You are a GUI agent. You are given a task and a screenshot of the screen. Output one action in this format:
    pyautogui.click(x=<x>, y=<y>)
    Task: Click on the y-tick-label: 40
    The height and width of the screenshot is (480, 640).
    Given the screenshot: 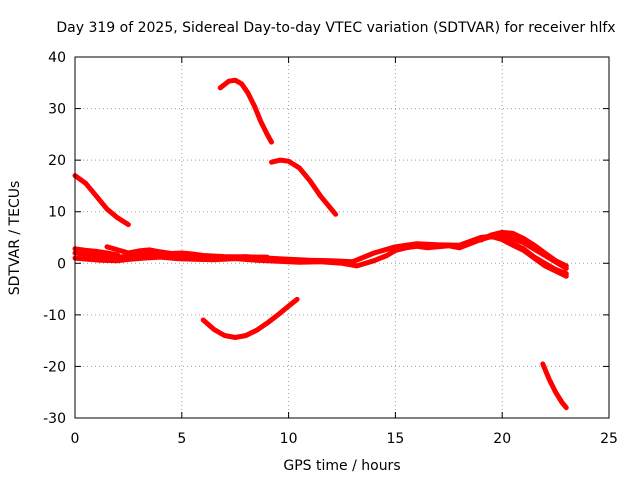 What is the action you would take?
    pyautogui.click(x=57, y=58)
    